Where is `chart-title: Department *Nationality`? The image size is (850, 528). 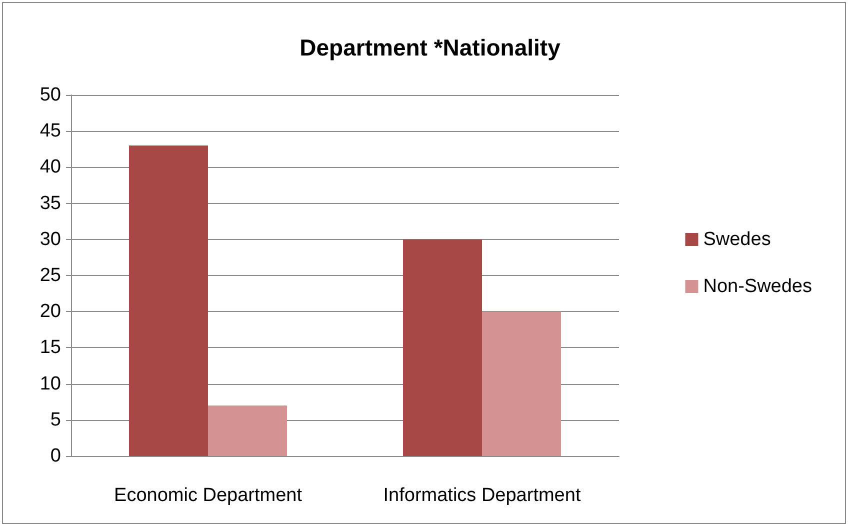
chart-title: Department *Nationality is located at coordinates (430, 47).